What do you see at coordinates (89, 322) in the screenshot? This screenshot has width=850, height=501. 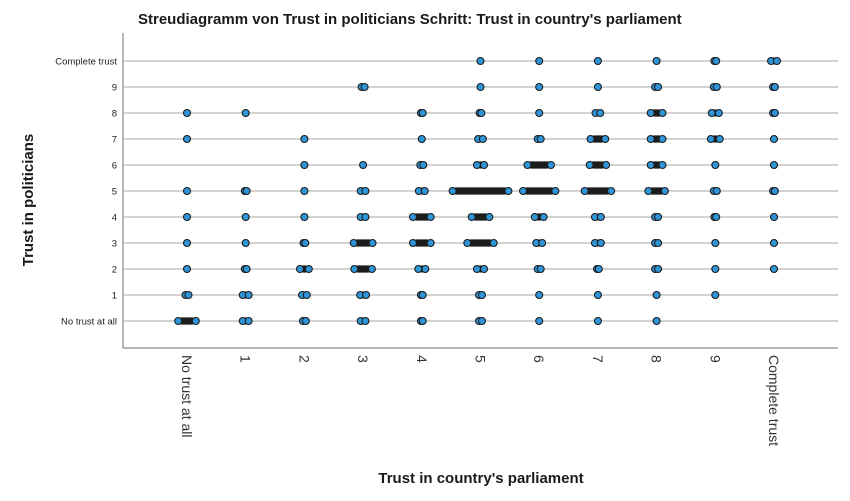 I see `y-tick-label: No trust at all` at bounding box center [89, 322].